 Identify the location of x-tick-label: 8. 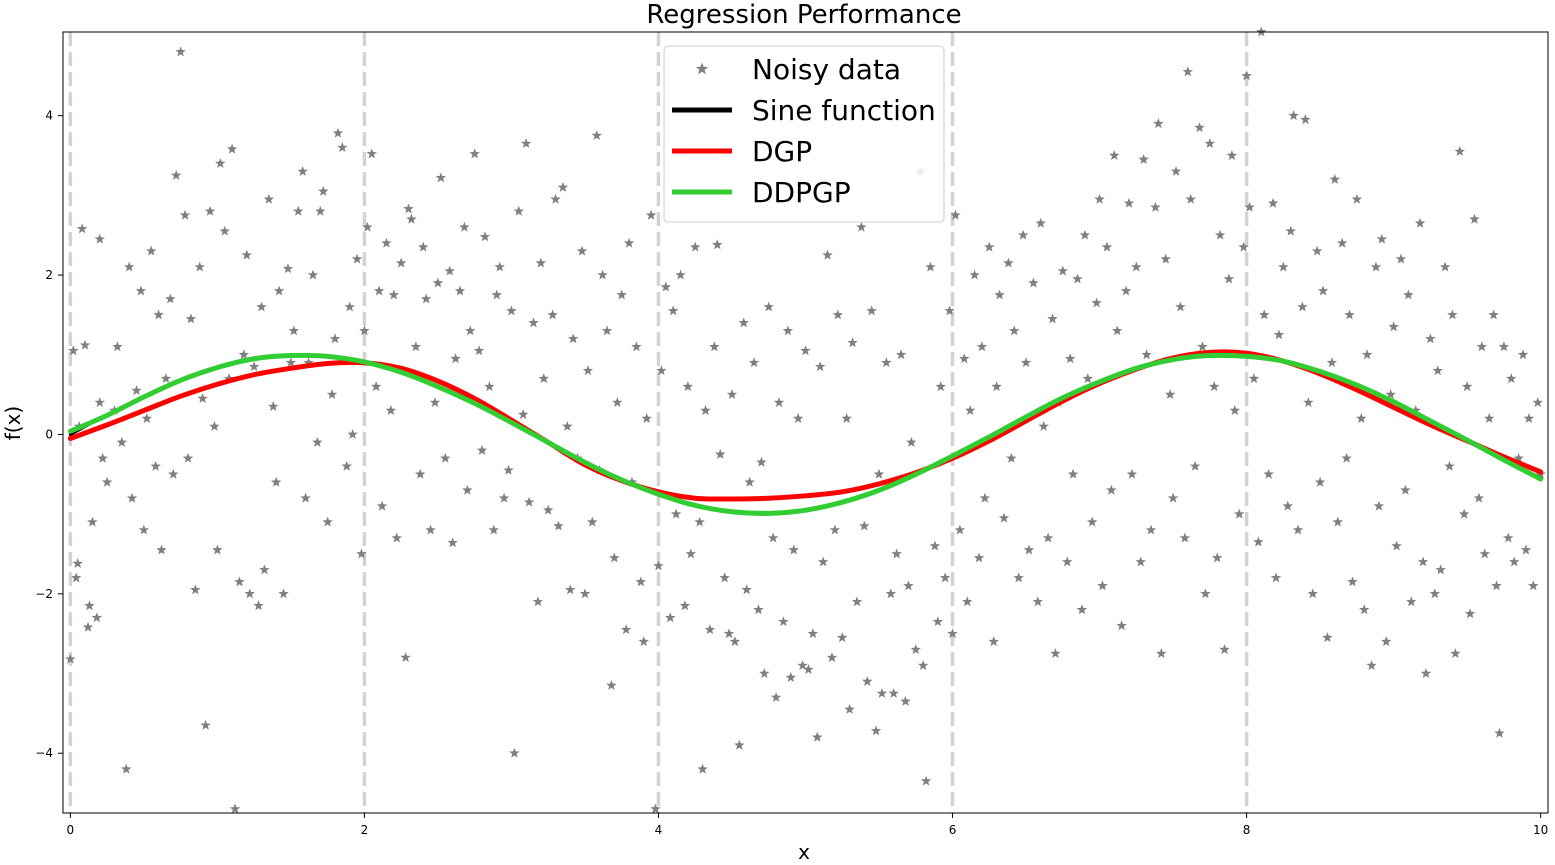
(1247, 830).